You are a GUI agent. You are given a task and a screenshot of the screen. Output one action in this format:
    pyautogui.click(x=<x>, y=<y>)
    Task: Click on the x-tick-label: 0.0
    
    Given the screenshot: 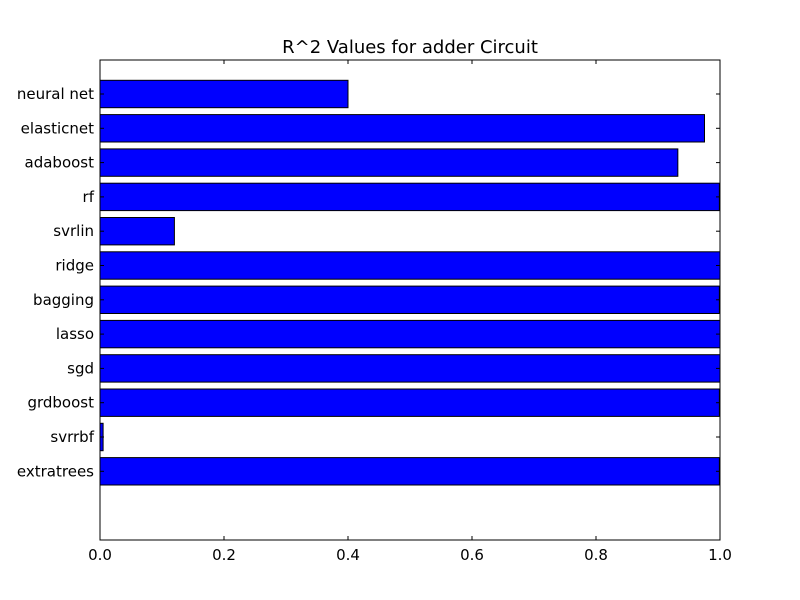 What is the action you would take?
    pyautogui.click(x=100, y=555)
    